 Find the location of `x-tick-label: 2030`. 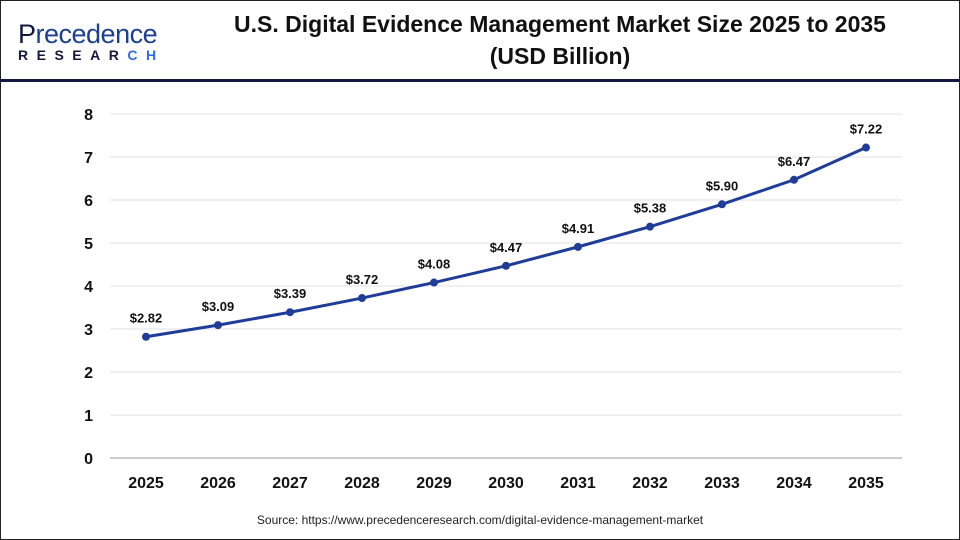

x-tick-label: 2030 is located at coordinates (506, 483).